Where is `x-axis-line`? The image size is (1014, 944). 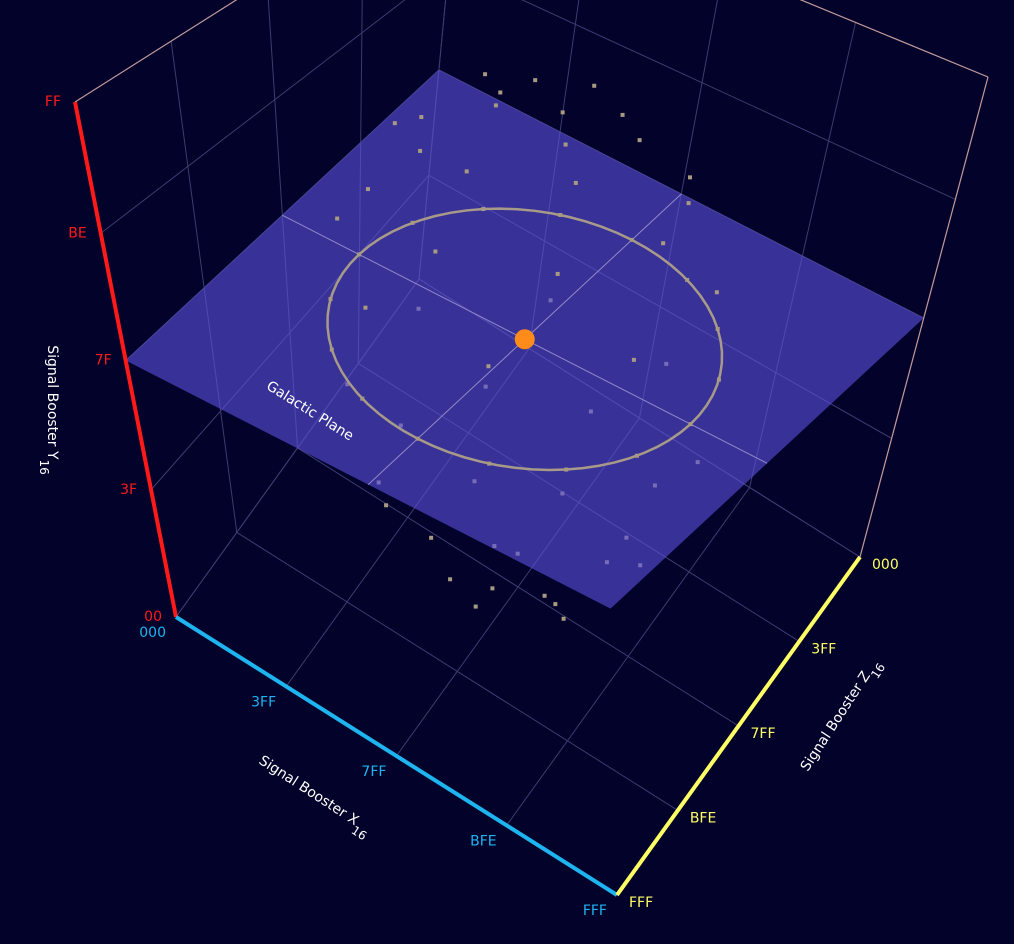 x-axis-line is located at coordinates (396, 756).